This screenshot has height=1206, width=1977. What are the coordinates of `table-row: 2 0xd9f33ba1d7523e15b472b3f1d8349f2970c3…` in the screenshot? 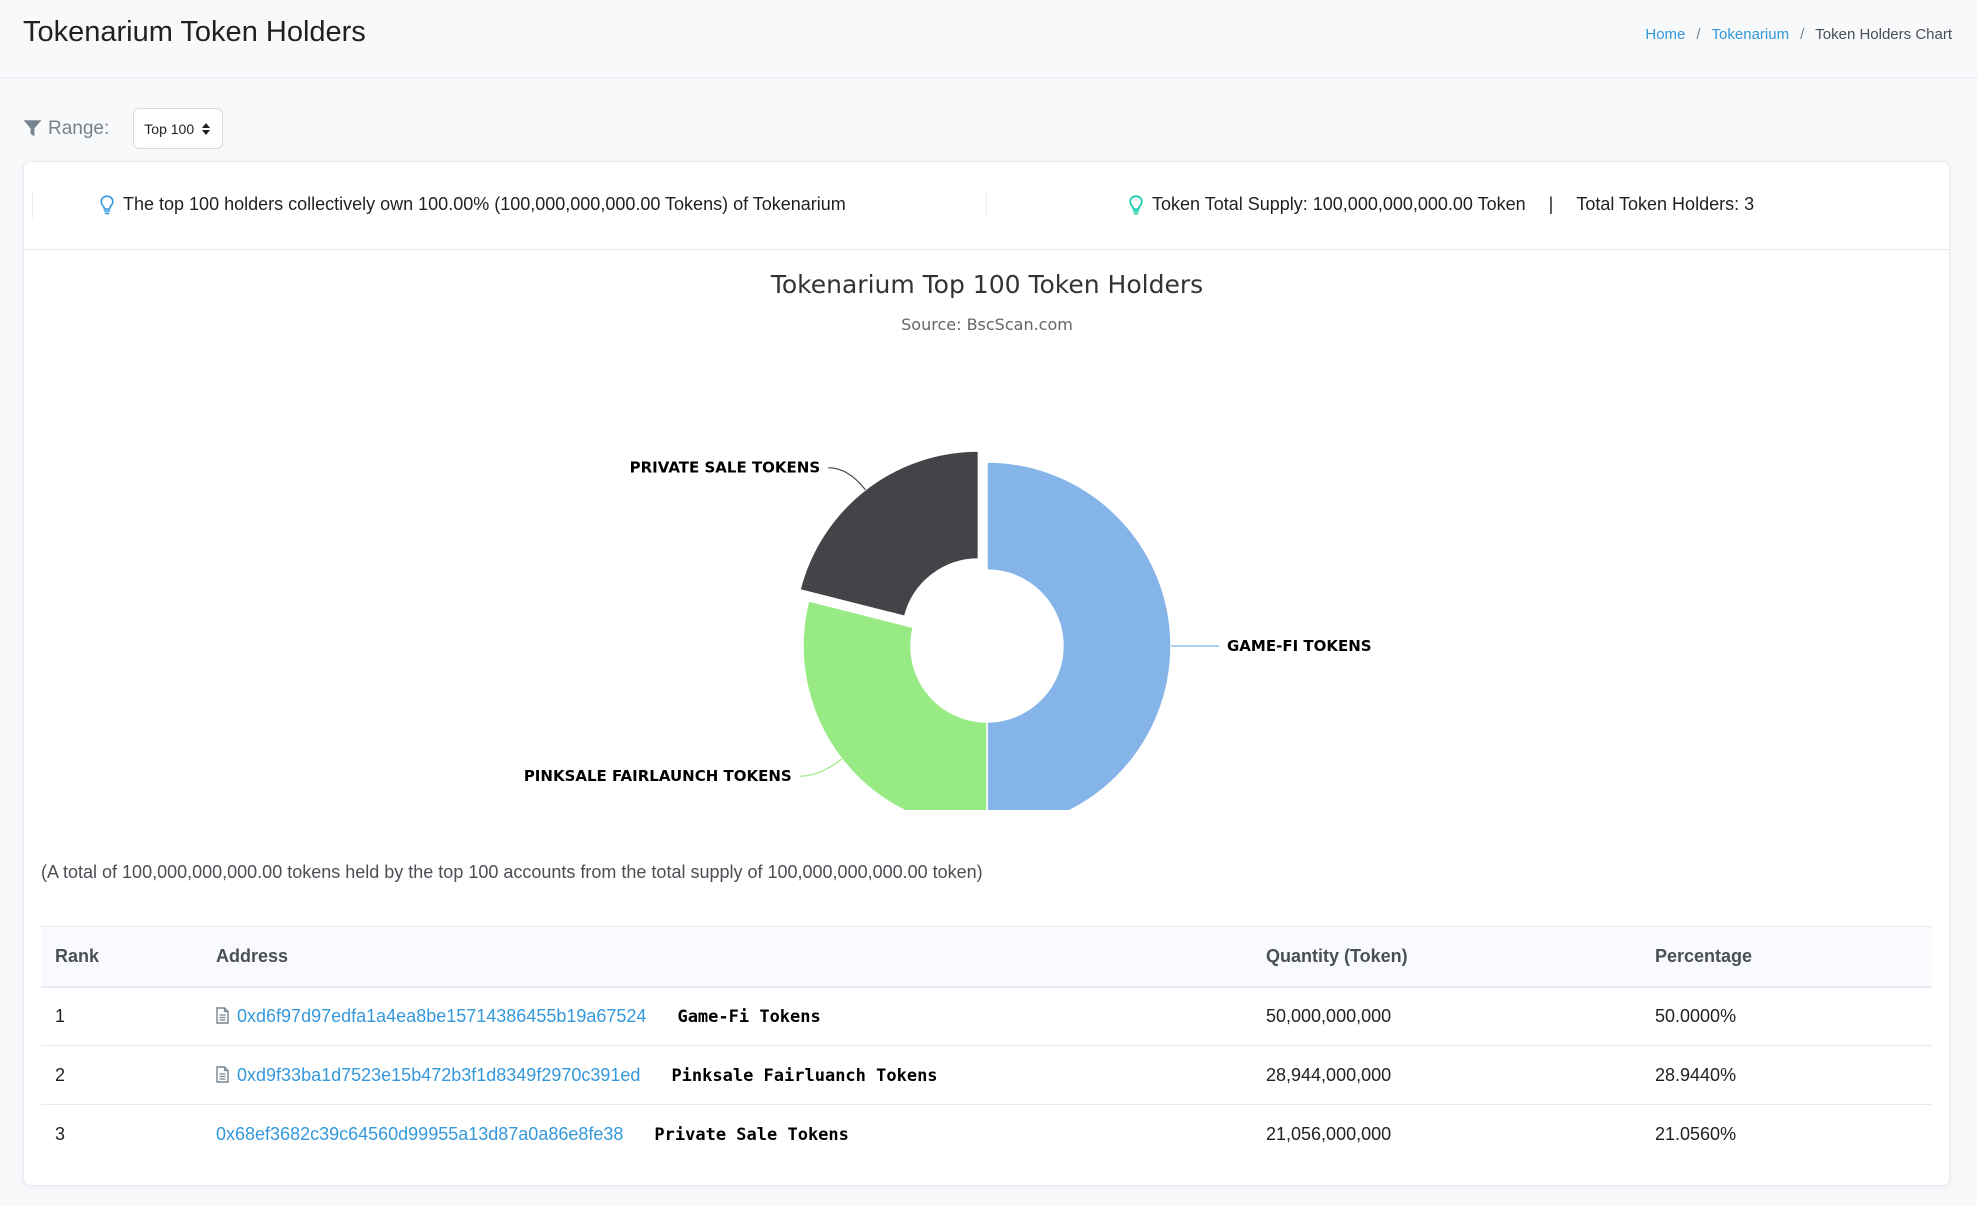 It's located at (986, 1075).